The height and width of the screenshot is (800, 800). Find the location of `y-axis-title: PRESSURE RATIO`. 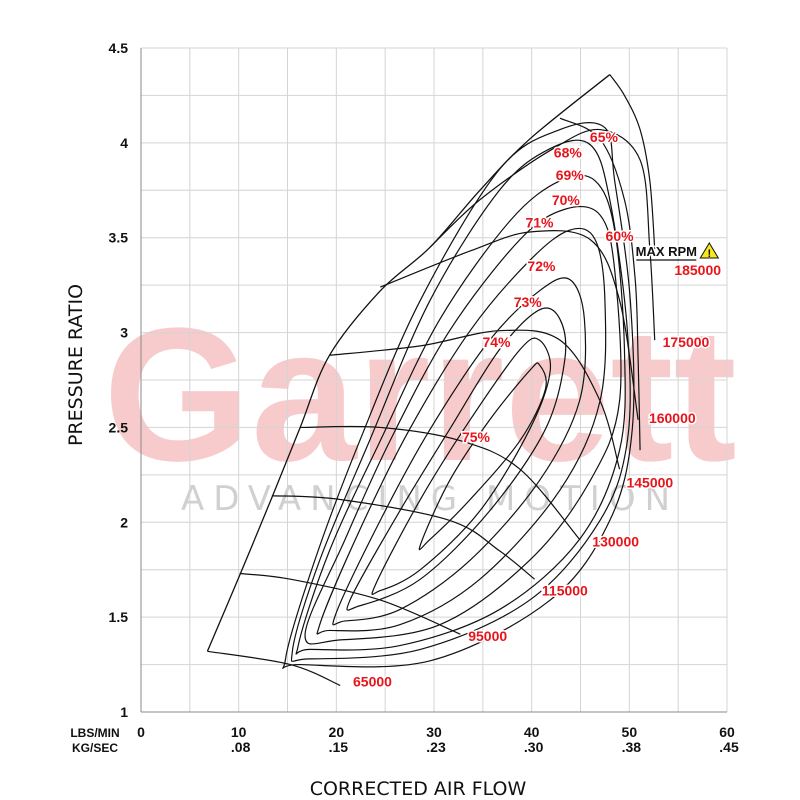

y-axis-title: PRESSURE RATIO is located at coordinates (76, 365).